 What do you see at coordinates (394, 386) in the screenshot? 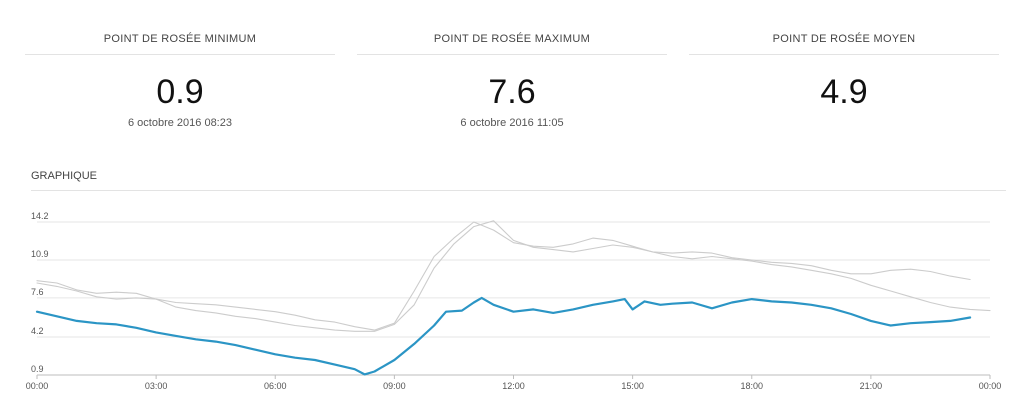
I see `x-tick-label: 09:00` at bounding box center [394, 386].